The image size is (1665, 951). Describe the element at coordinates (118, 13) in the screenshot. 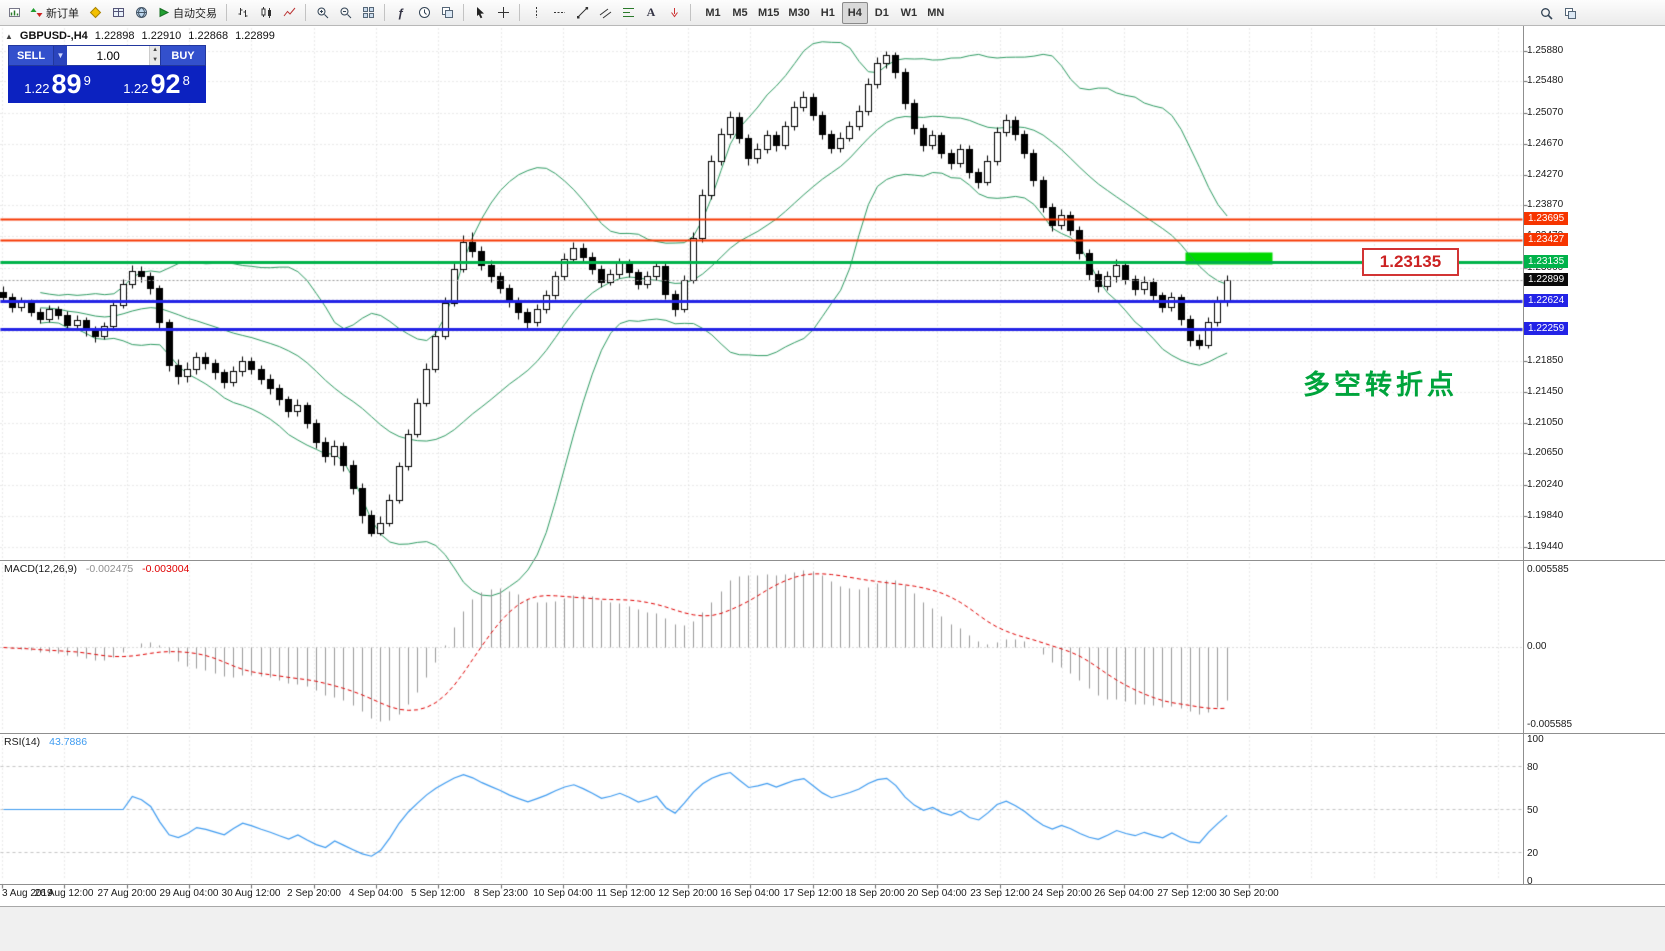

I see `market-watch-button` at that location.